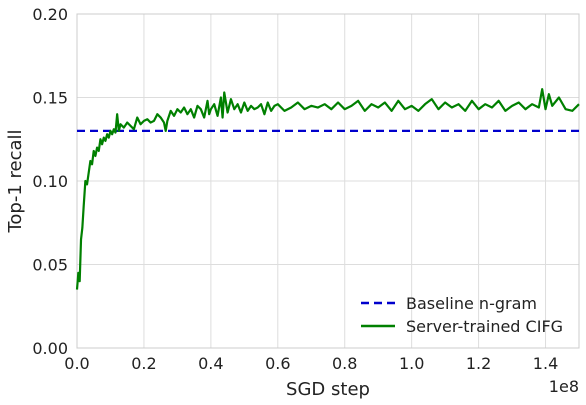  I want to click on x-axis-label: SGD step, so click(328, 389).